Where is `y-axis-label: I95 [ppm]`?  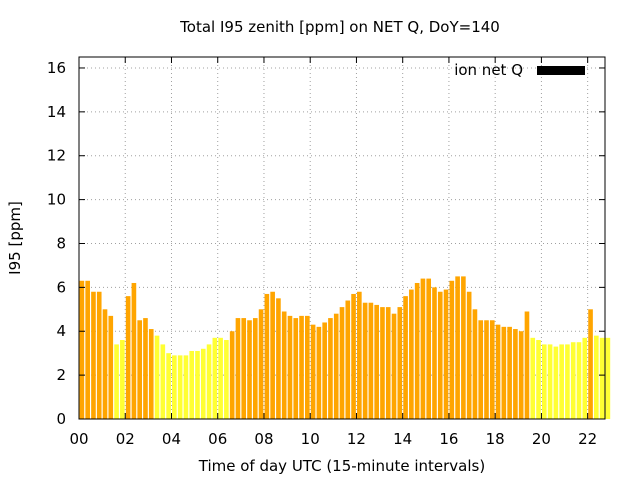 y-axis-label: I95 [ppm] is located at coordinates (15, 238).